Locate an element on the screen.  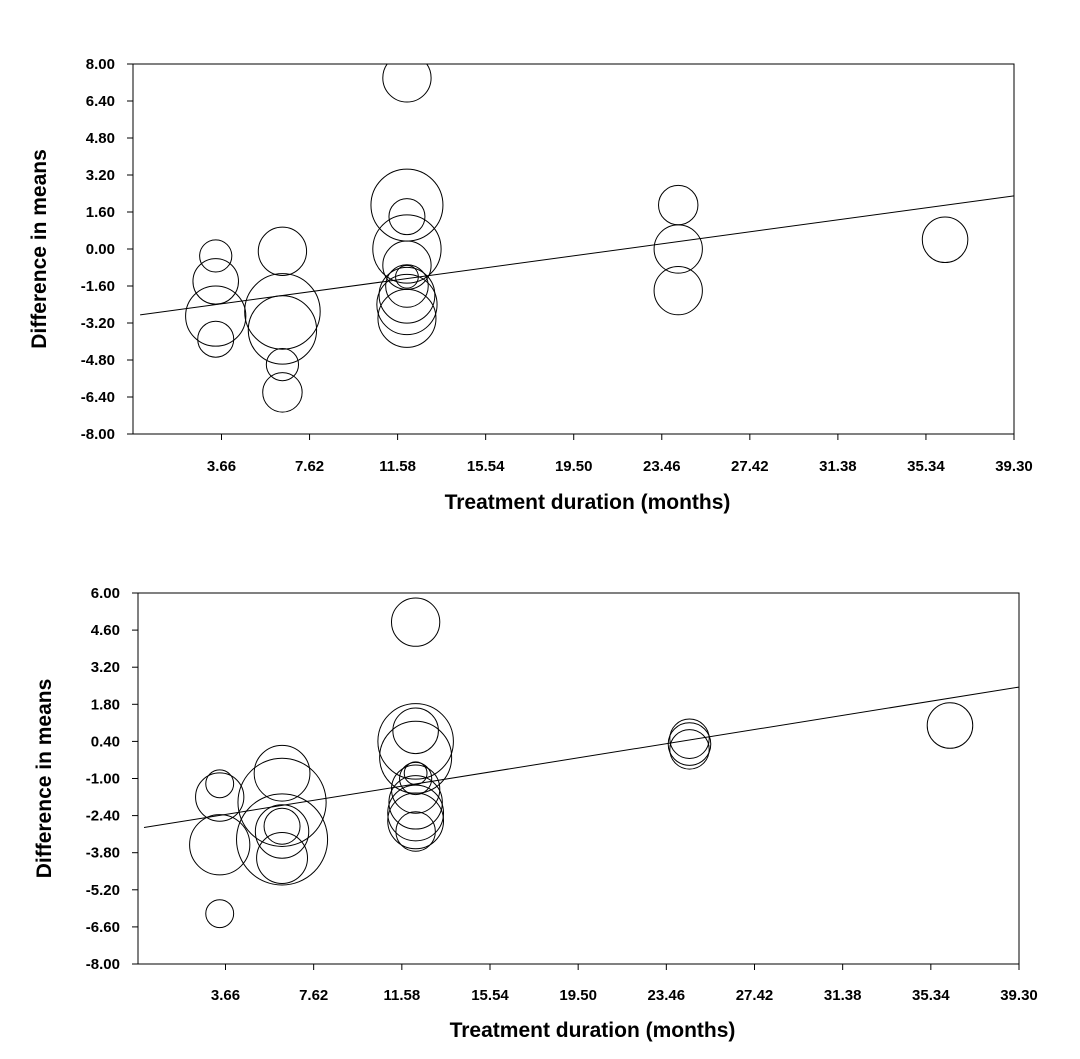
y-tick-label: -1.00 is located at coordinates (103, 779).